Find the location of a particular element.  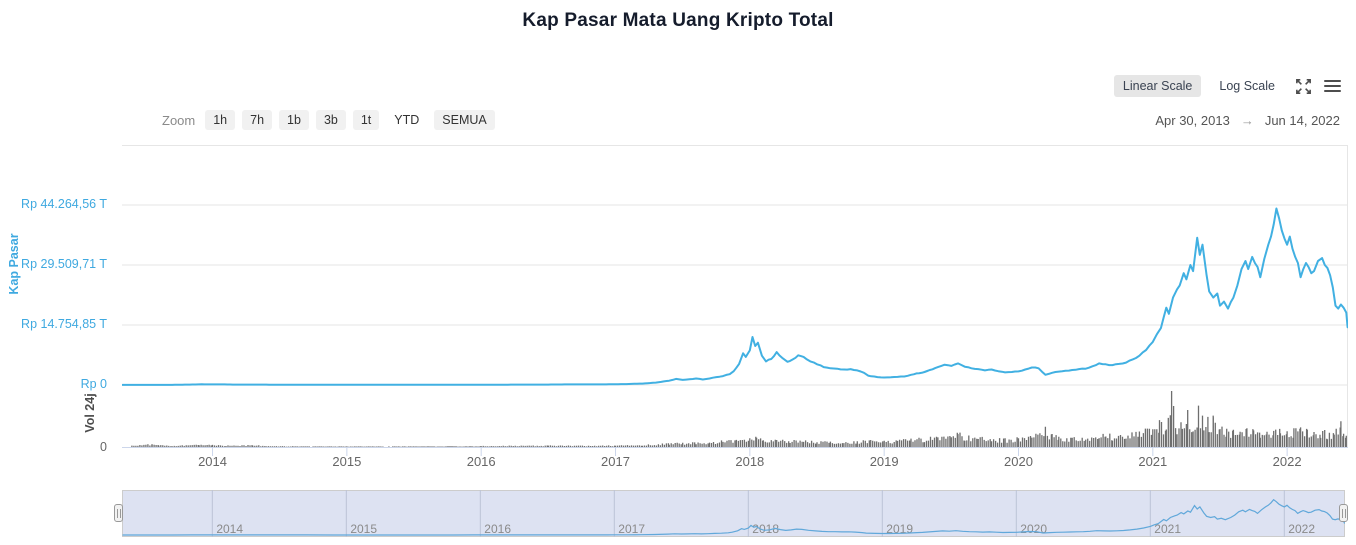

navigator-year-label: 2021 is located at coordinates (1167, 529).